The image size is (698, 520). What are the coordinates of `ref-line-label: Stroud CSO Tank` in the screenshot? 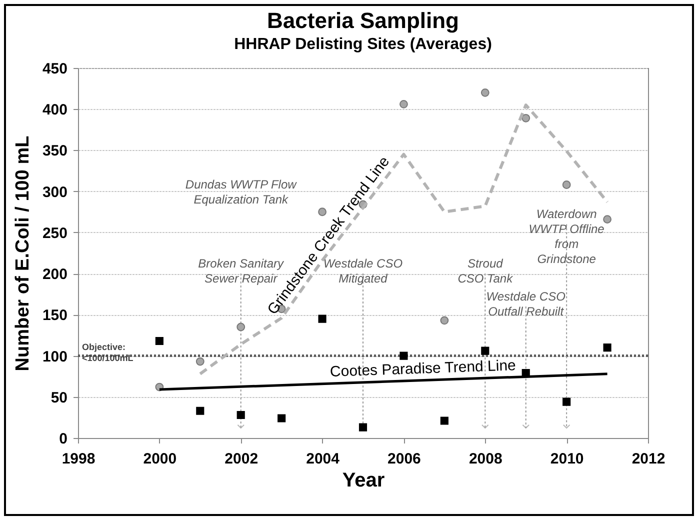 It's located at (486, 271).